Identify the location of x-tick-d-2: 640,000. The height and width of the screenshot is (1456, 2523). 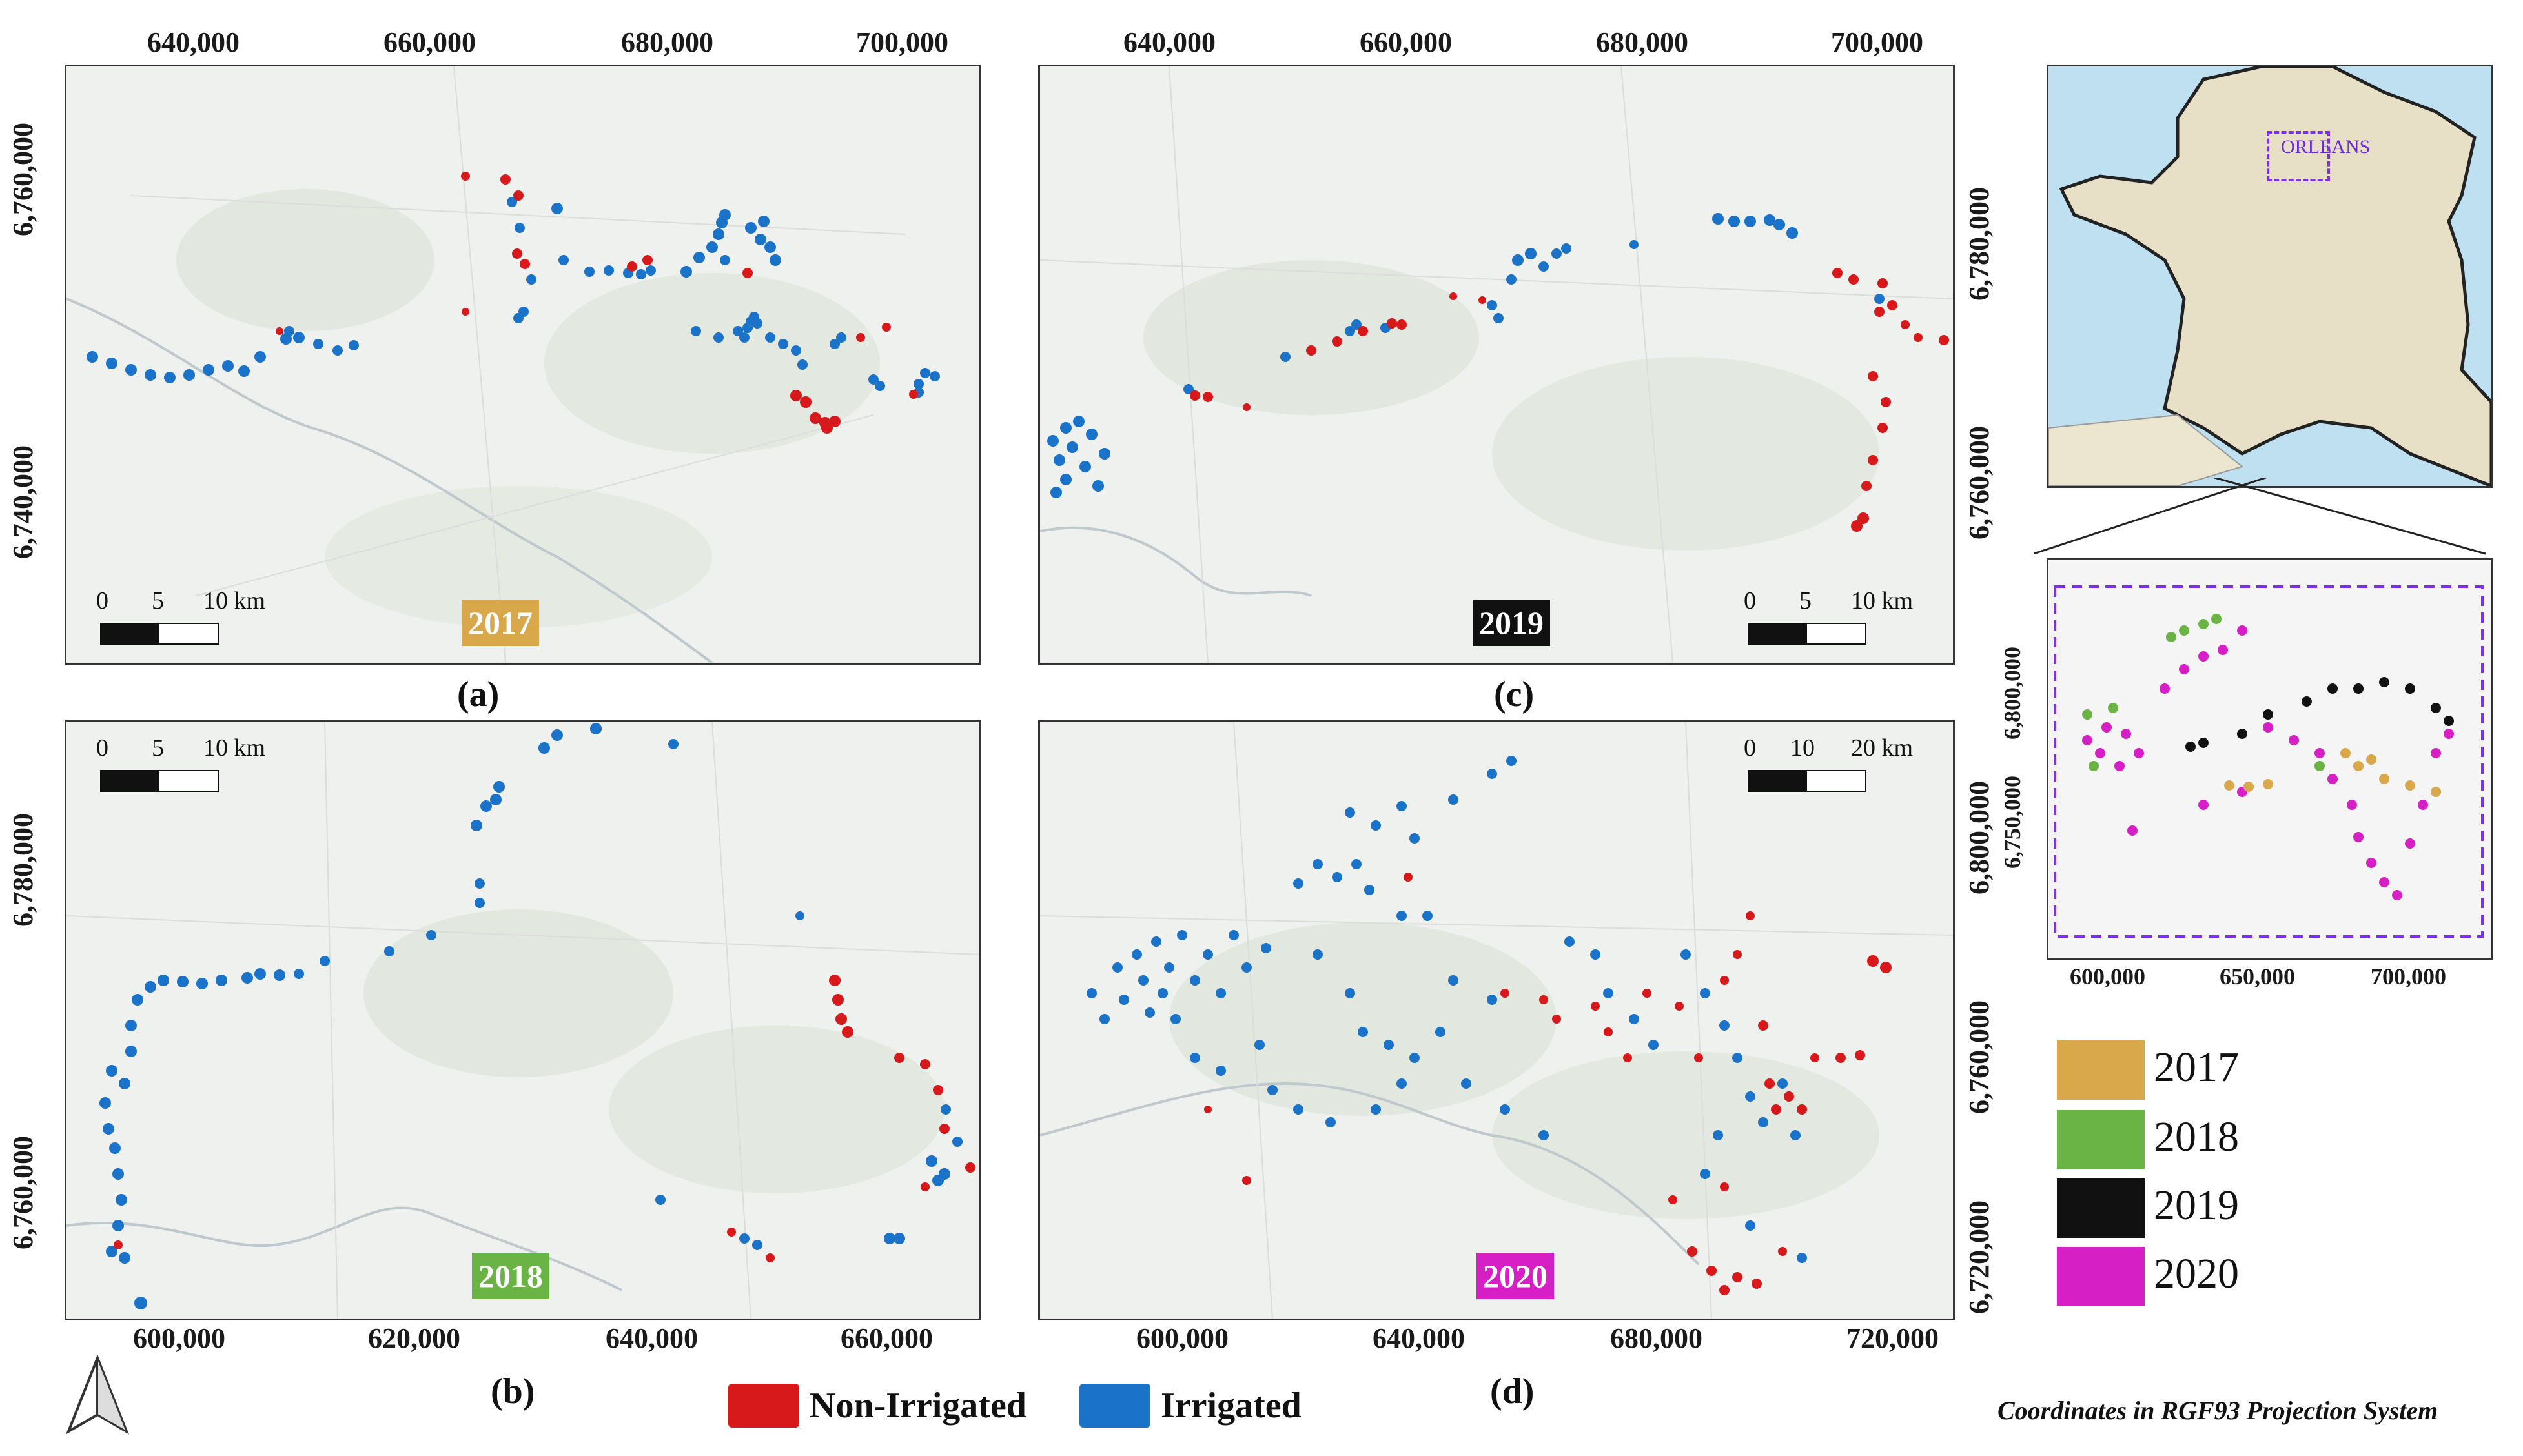
(1419, 1338).